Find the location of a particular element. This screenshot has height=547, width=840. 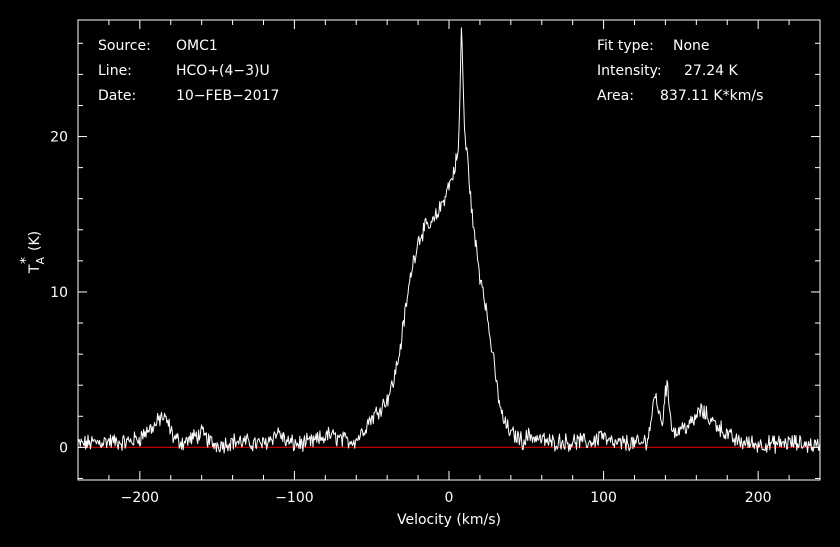

x-axis-label: Velocity (km/s) is located at coordinates (449, 520).